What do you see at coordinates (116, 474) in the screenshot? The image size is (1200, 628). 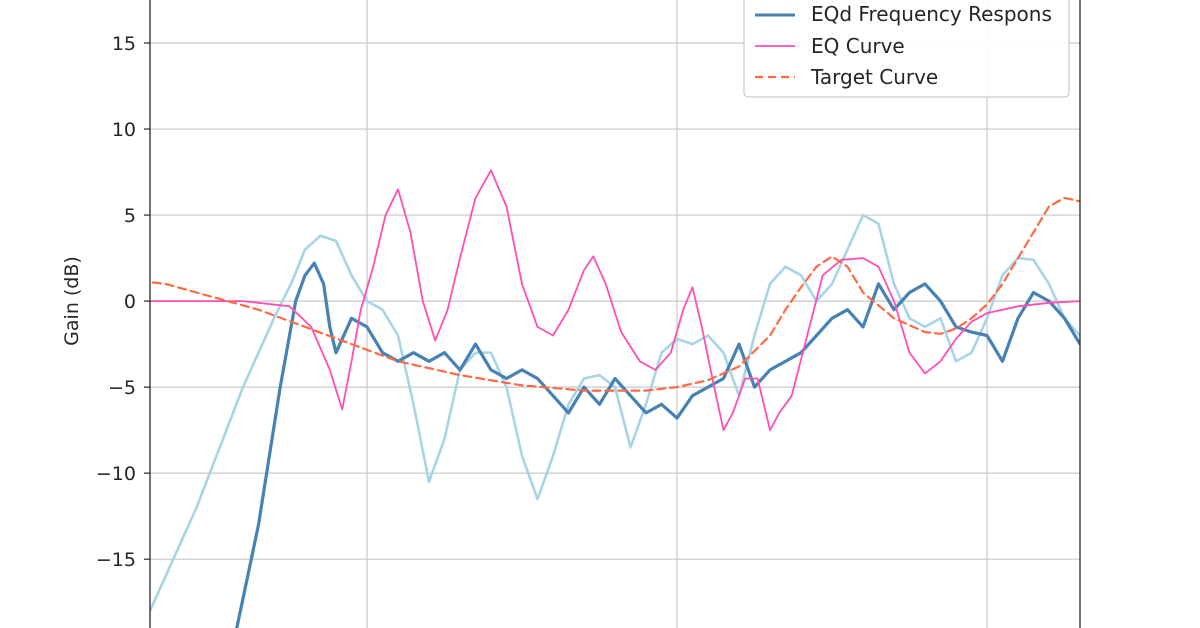 I see `y-tick-label: −10` at bounding box center [116, 474].